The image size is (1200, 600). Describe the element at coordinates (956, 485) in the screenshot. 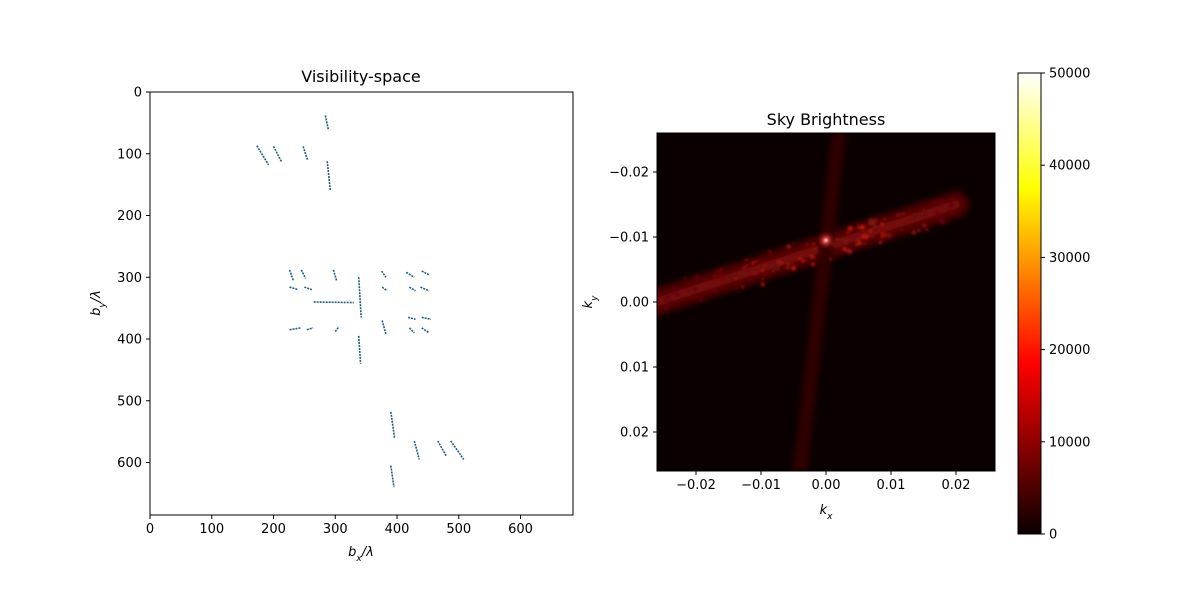

I see `sky-x-tick-label: 0.02` at that location.